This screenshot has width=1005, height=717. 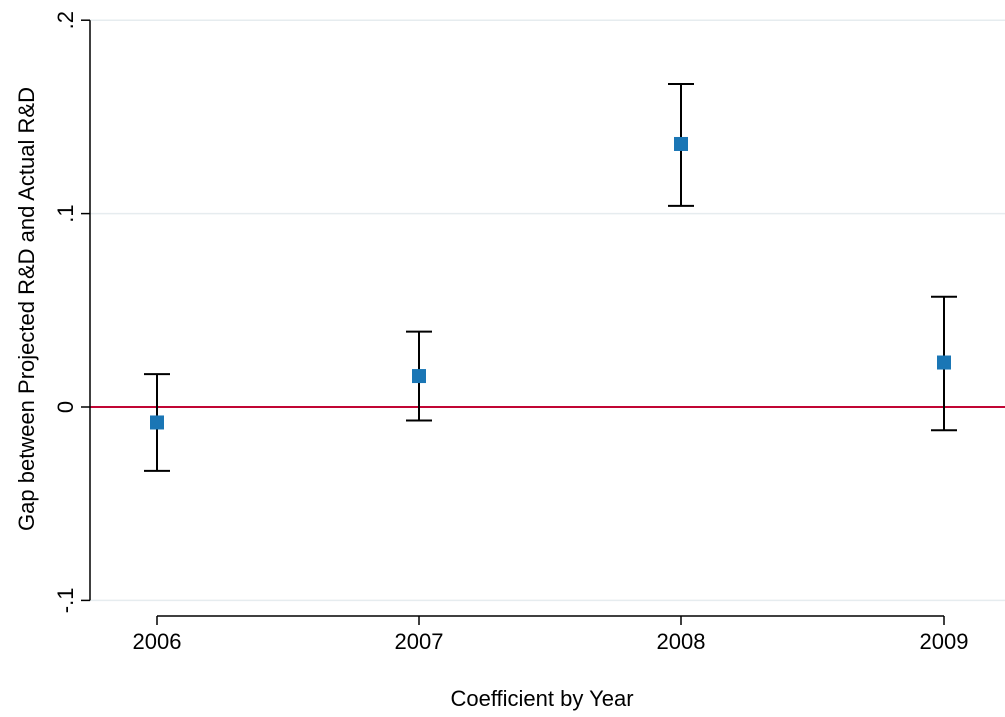 What do you see at coordinates (65, 20) in the screenshot?
I see `y-tick-label-3: .2` at bounding box center [65, 20].